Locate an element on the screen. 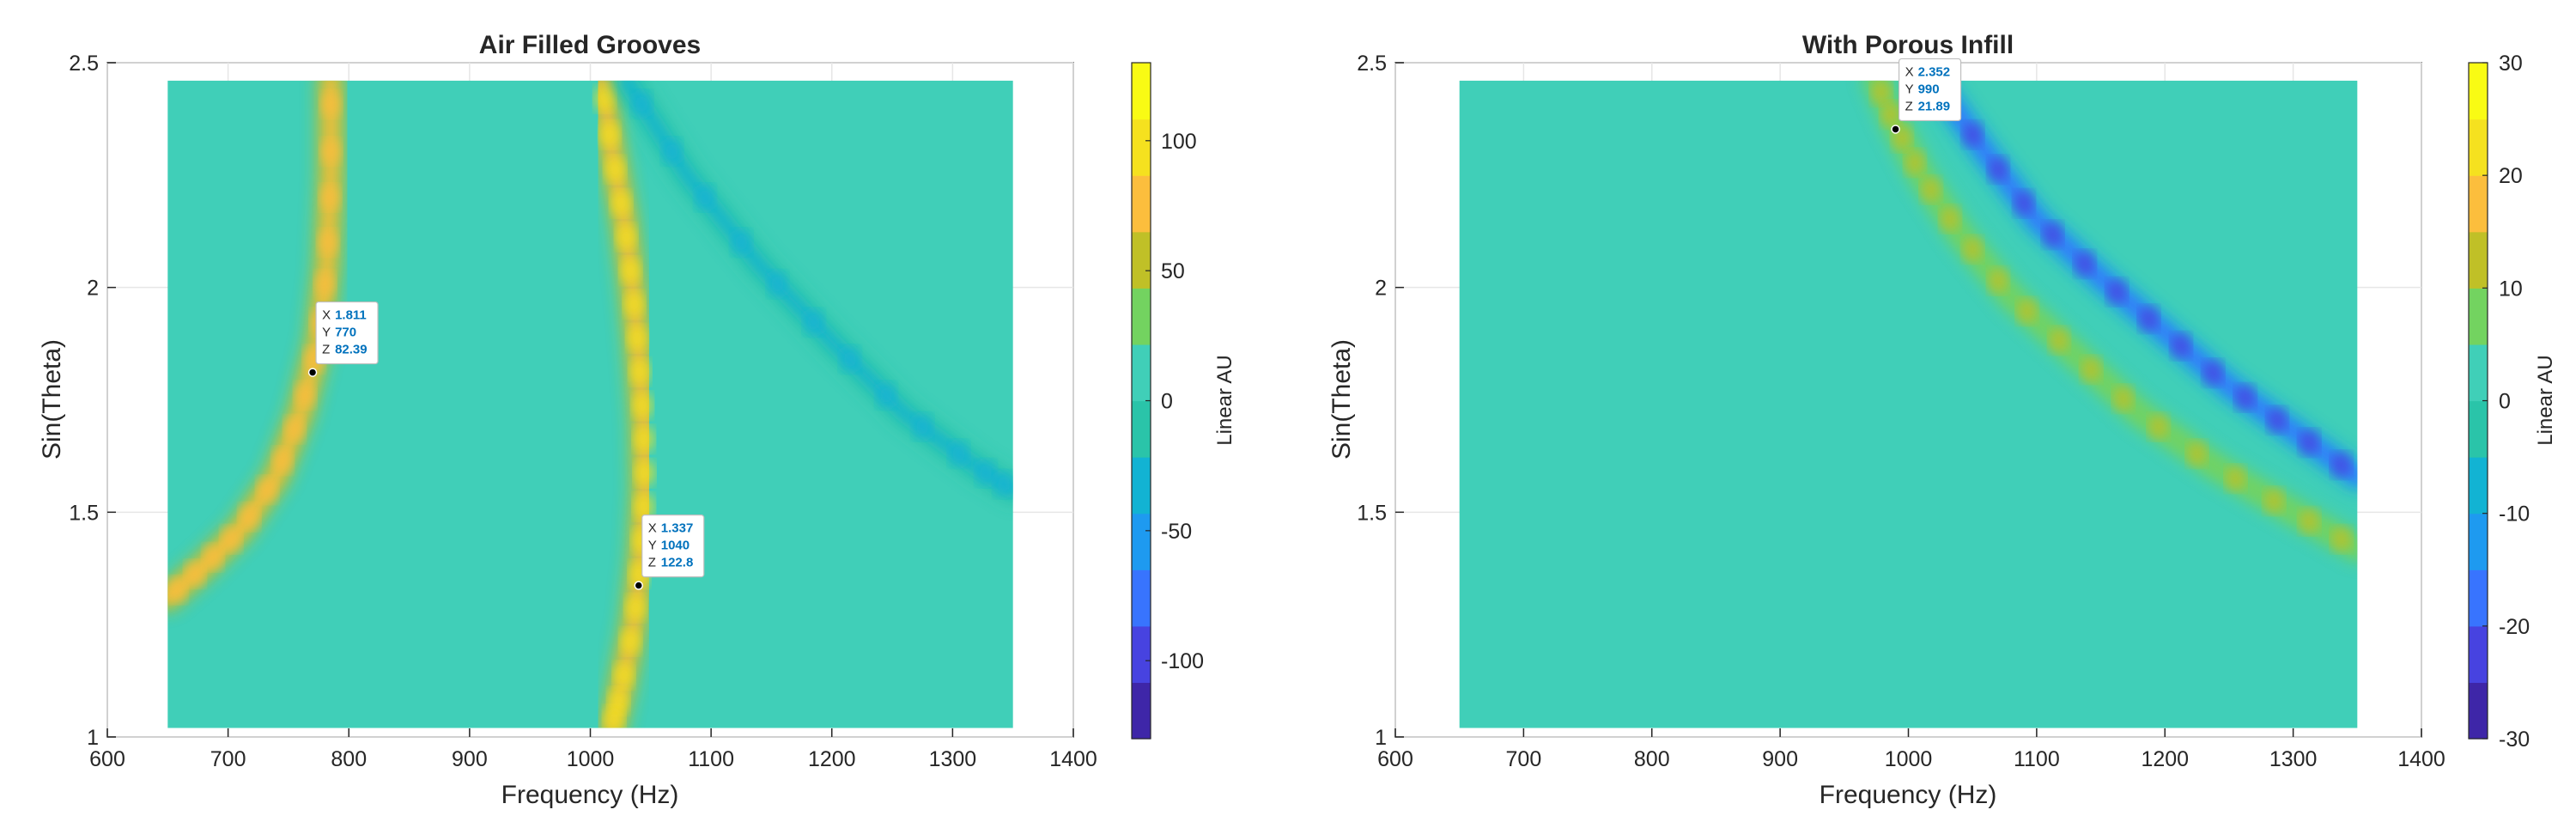 Image resolution: width=2576 pixels, height=828 pixels. y-tick-label: 1.5 is located at coordinates (84, 513).